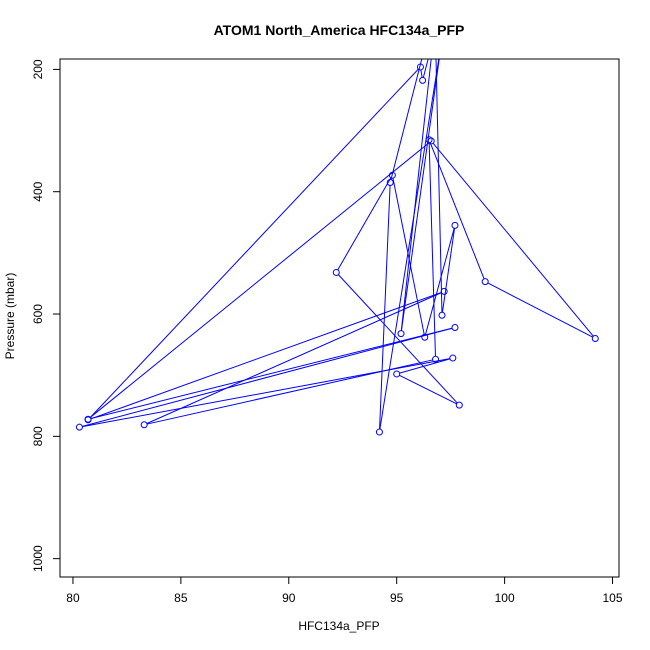 The width and height of the screenshot is (650, 650). Describe the element at coordinates (344, 590) in the screenshot. I see `x-axis: 80 85 90 95 100 105` at that location.